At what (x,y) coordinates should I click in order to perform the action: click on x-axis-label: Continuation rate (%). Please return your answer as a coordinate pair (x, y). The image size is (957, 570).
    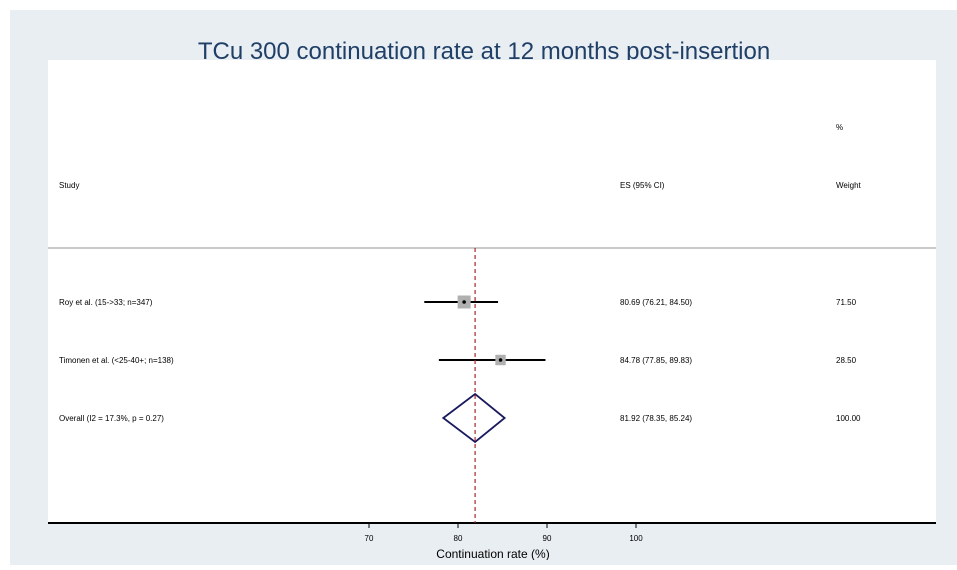
    Looking at the image, I should click on (492, 553).